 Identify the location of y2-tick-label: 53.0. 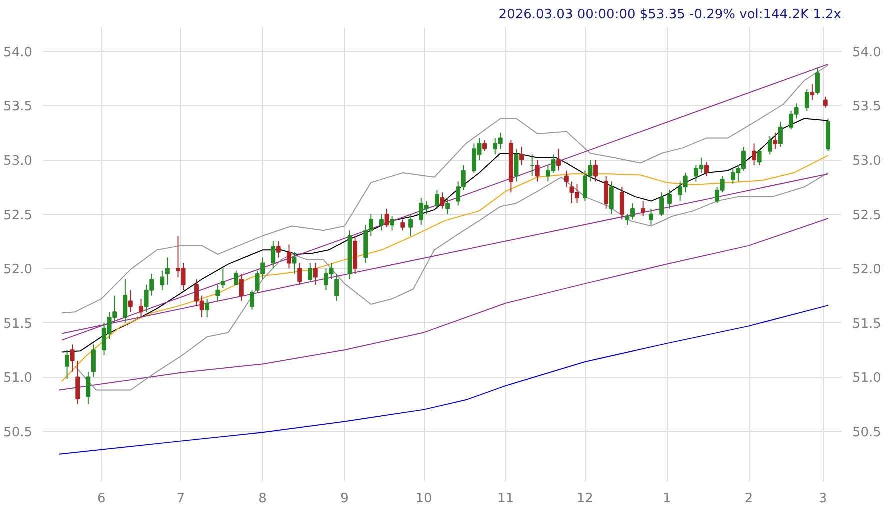
(867, 162).